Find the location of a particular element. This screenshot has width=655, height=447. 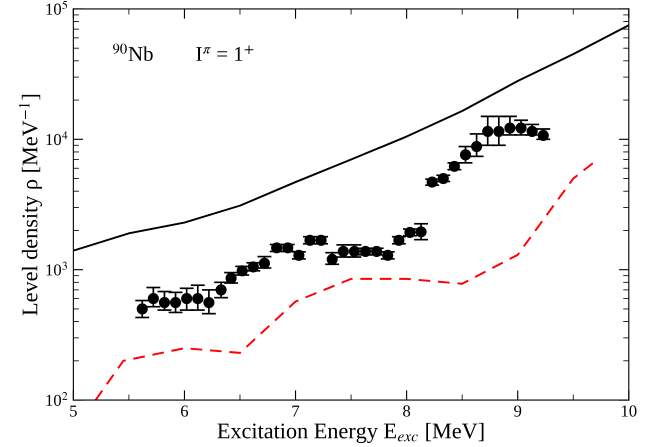

y-tick-label: 10$^{5}$ is located at coordinates (57, 7).